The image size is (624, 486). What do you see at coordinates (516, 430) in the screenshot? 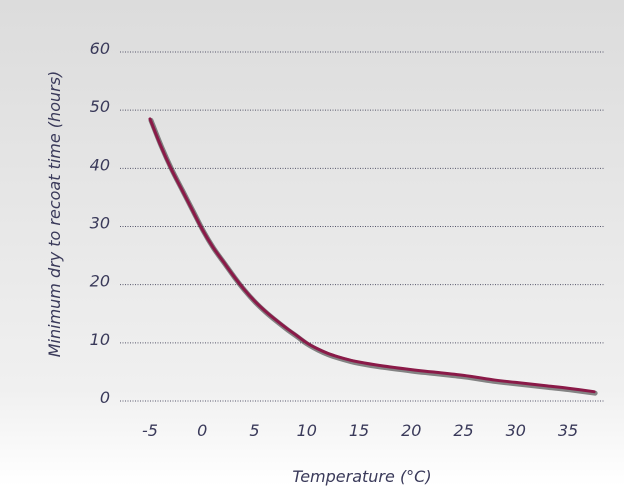
I see `x-tick-label: 30` at bounding box center [516, 430].